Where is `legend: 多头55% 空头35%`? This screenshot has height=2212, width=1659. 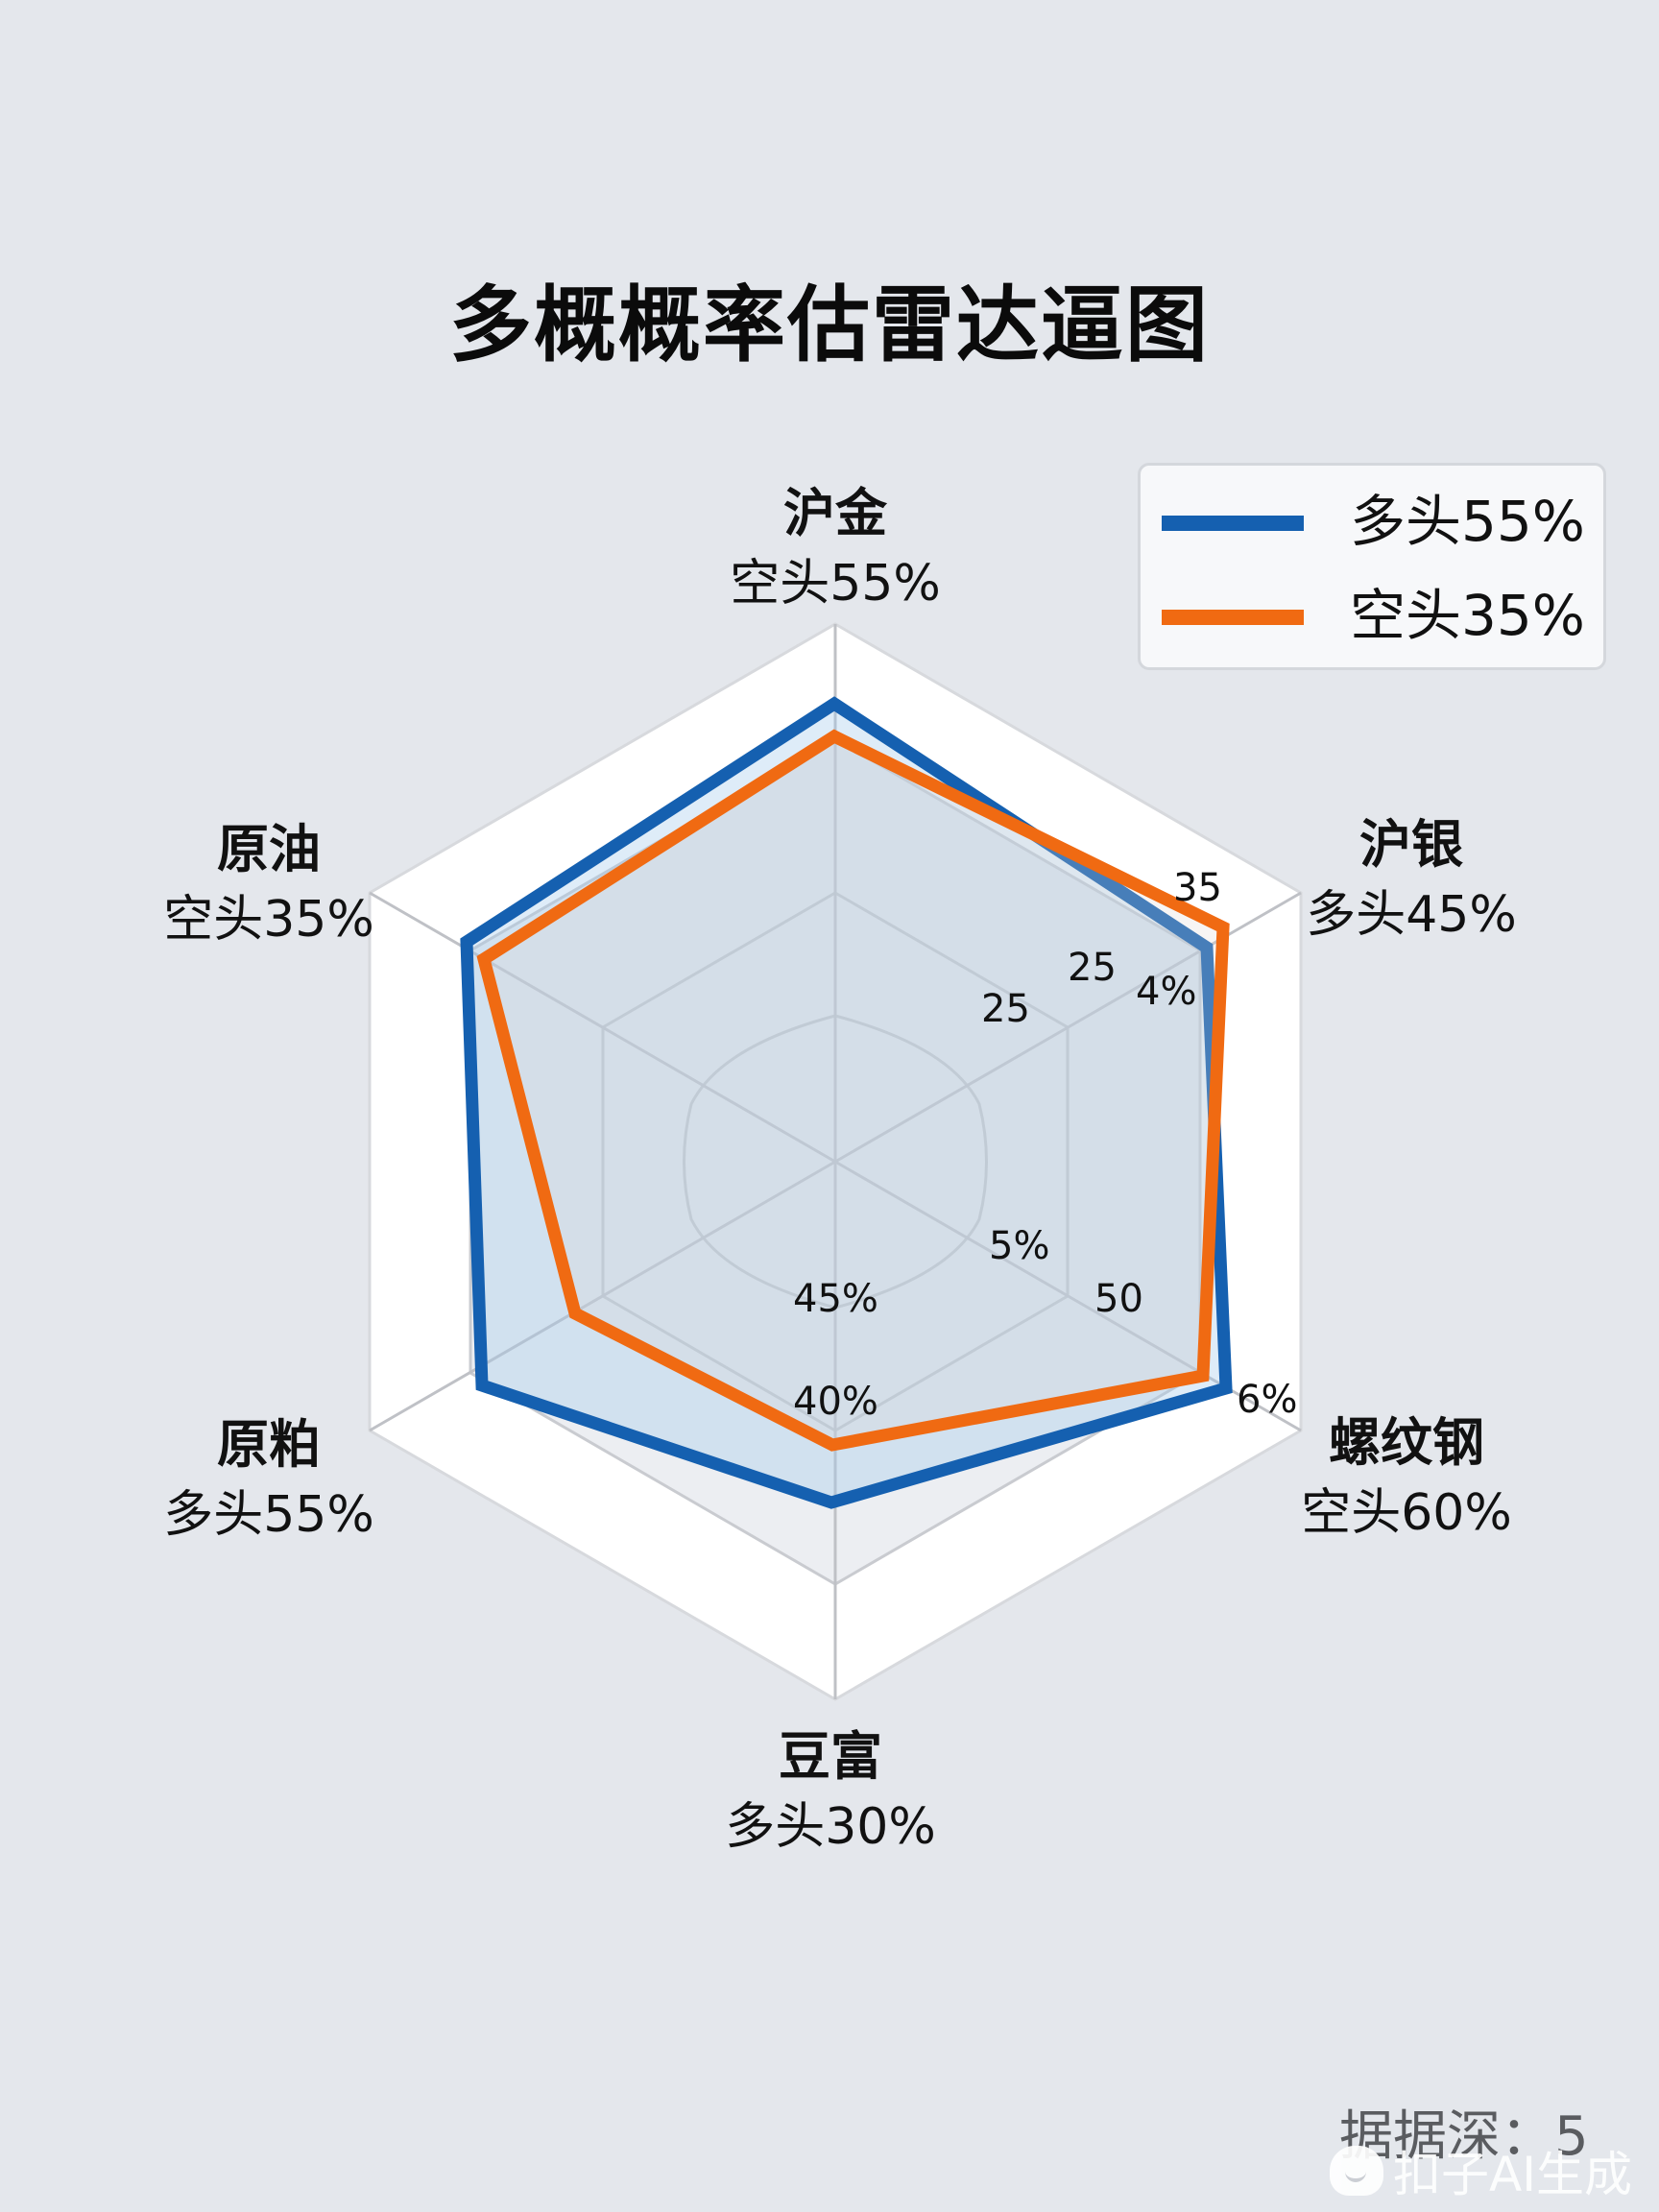 legend: 多头55% 空头35% is located at coordinates (1372, 566).